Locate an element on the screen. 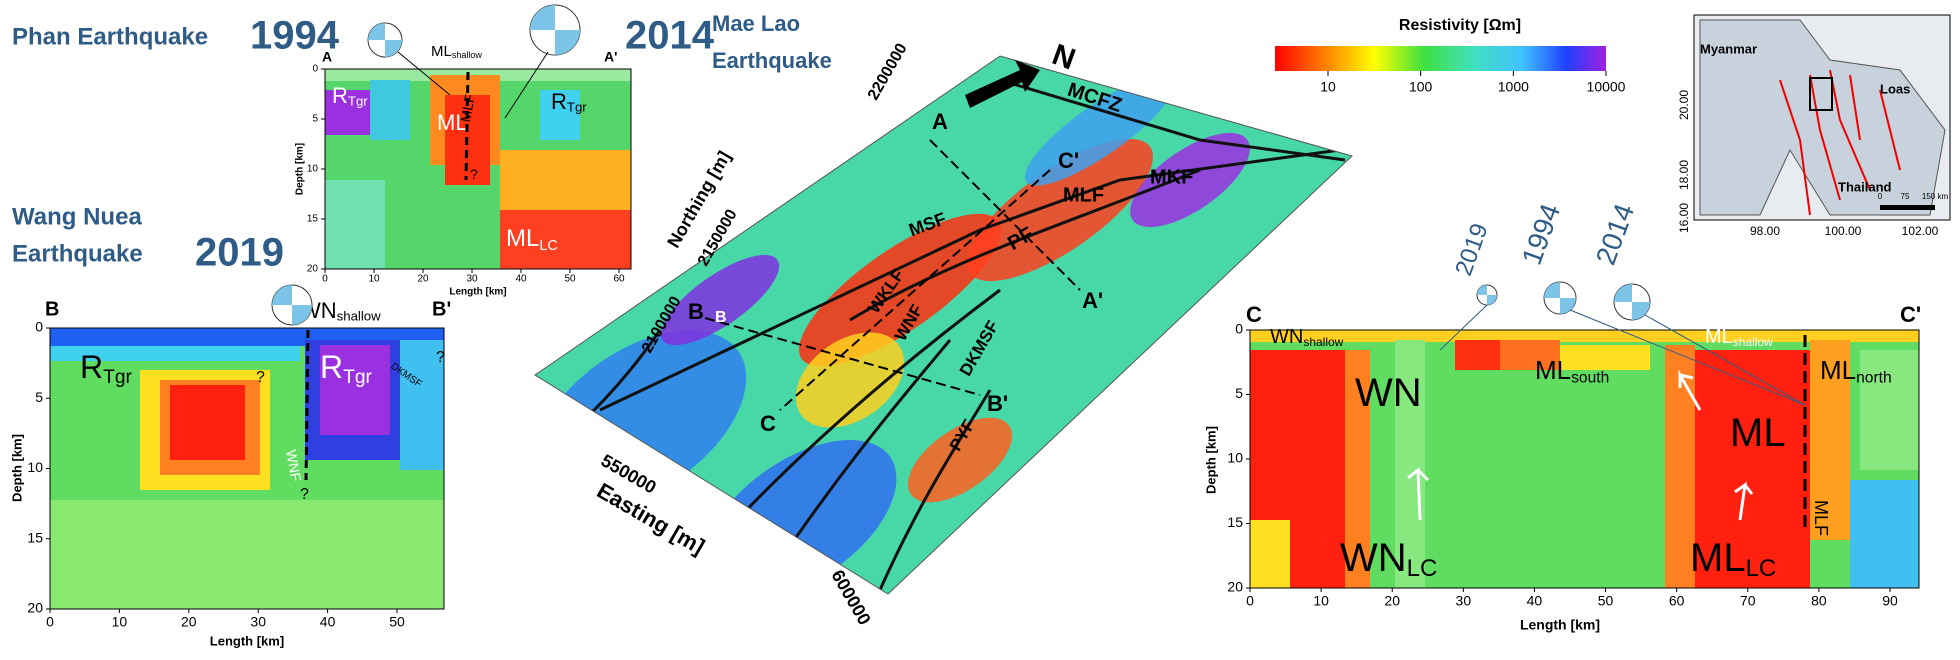 This screenshot has height=660, width=1960. colorbar is located at coordinates (1440, 58).